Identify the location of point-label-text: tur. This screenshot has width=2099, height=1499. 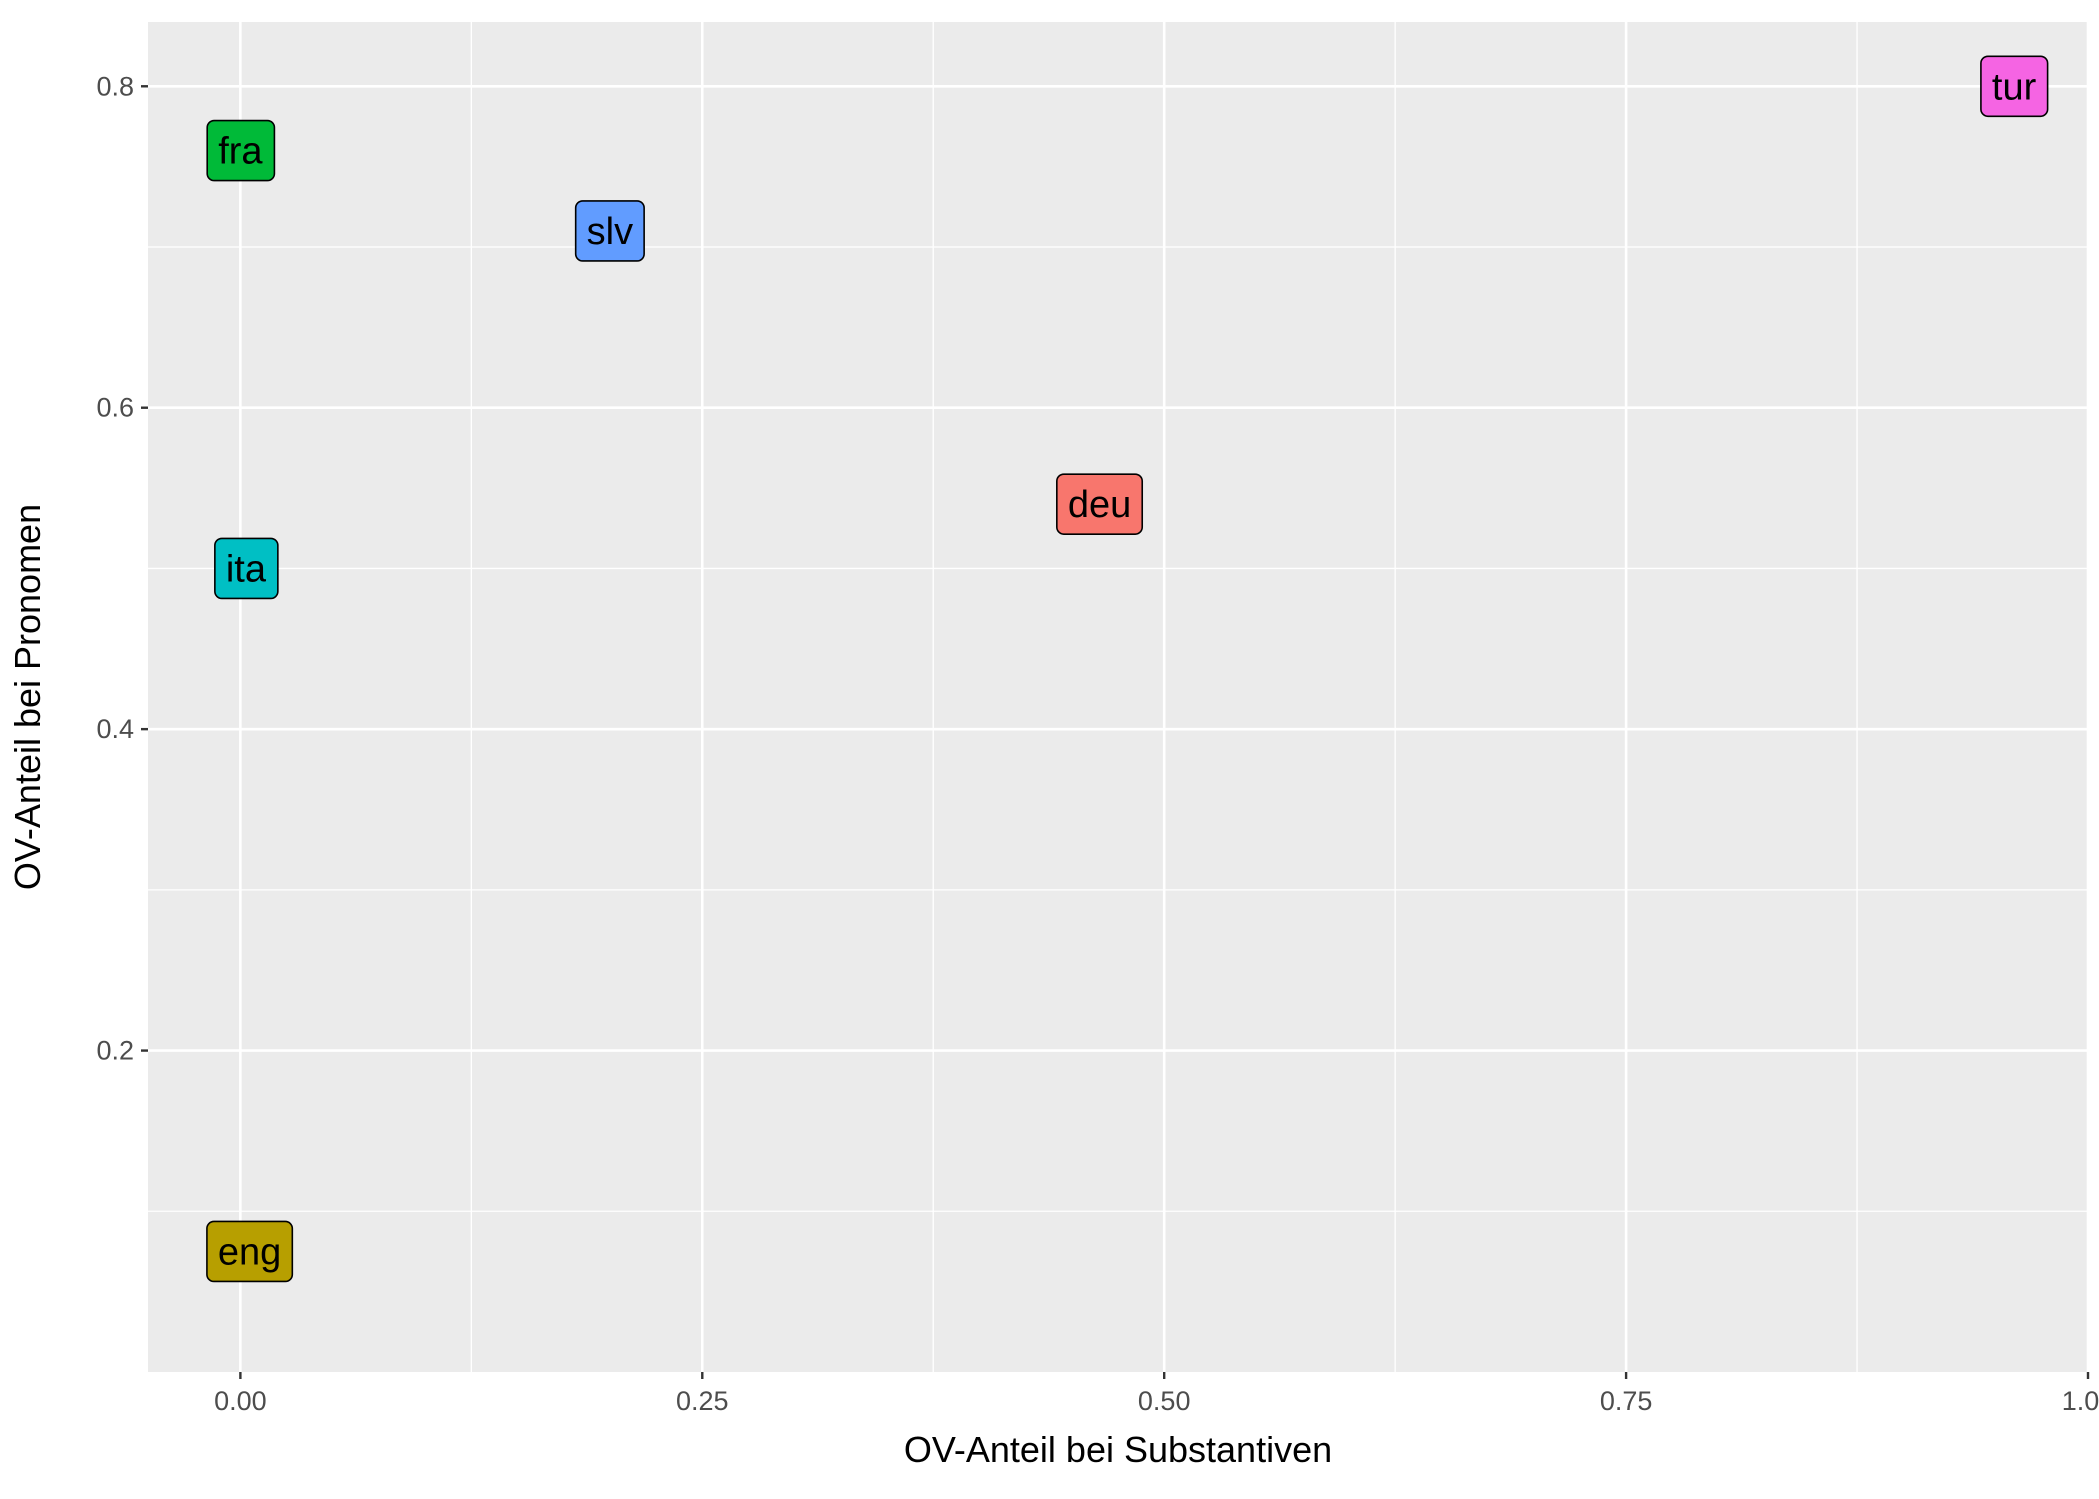
(2014, 87).